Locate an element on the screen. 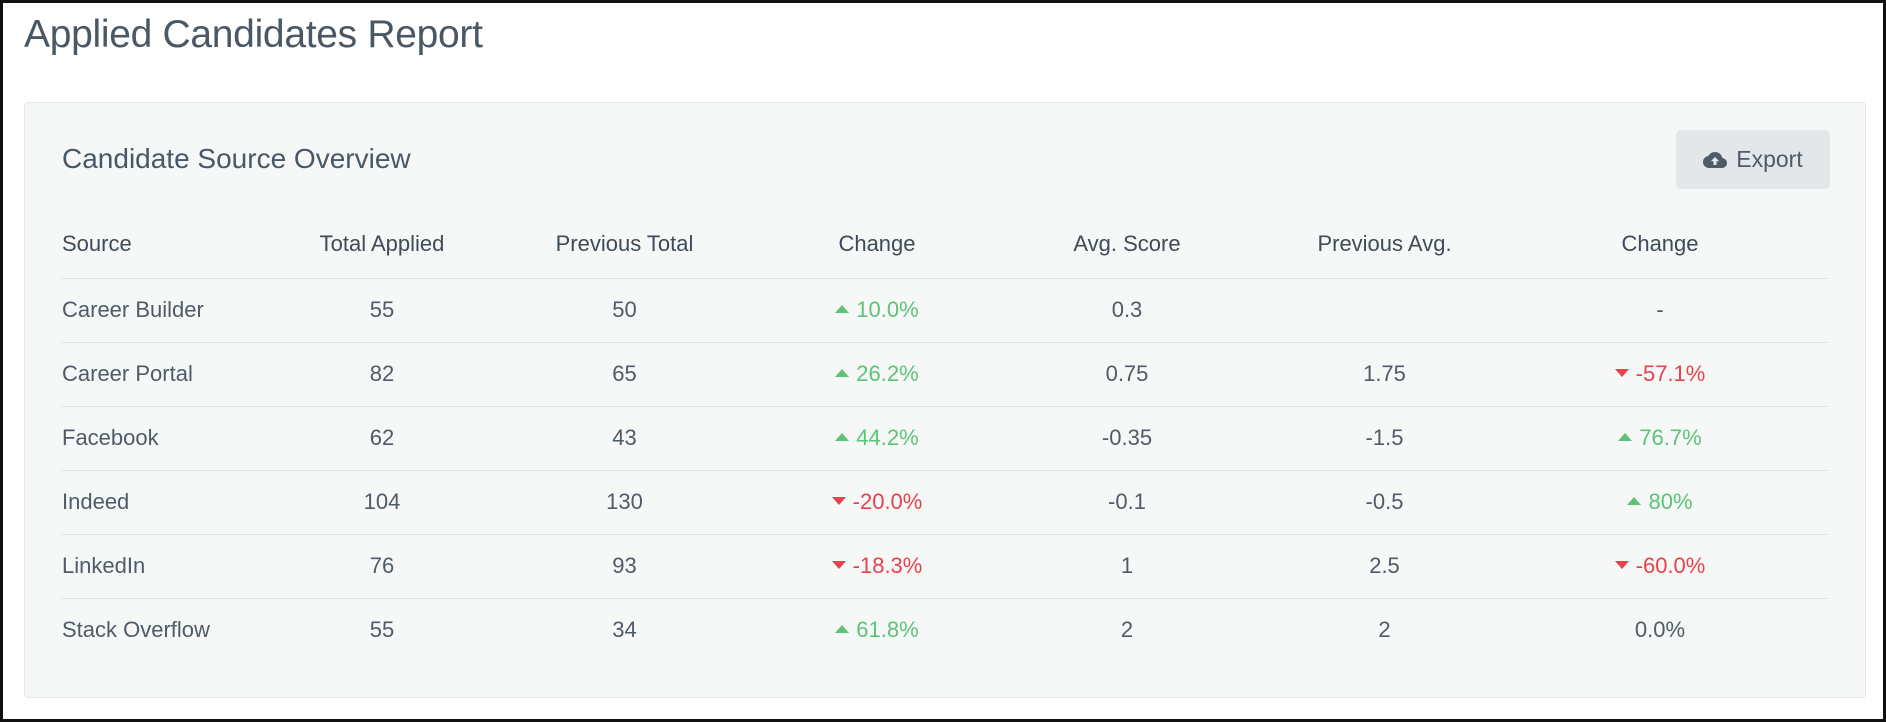 This screenshot has height=722, width=1886. change-indicator: 76.7% is located at coordinates (1660, 437).